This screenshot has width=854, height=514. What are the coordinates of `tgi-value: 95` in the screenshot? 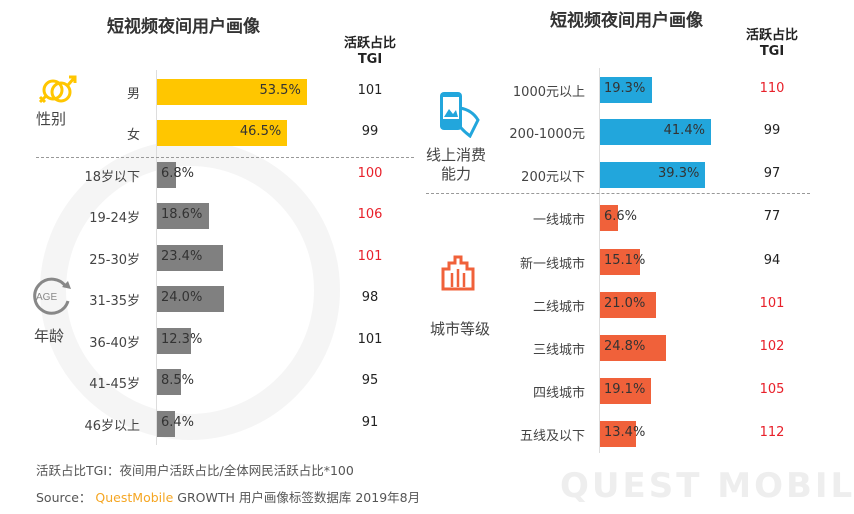 It's located at (370, 380).